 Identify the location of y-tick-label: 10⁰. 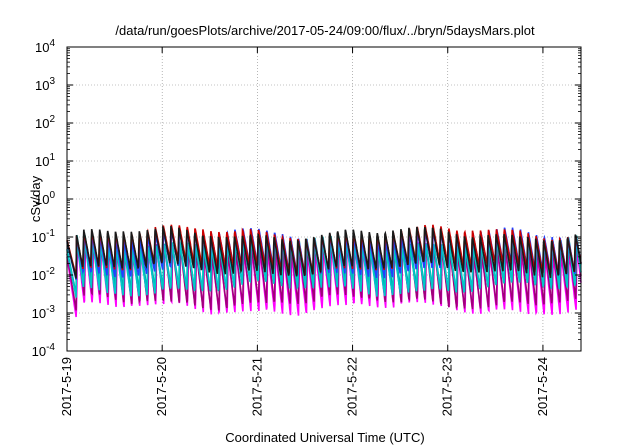
(45, 198).